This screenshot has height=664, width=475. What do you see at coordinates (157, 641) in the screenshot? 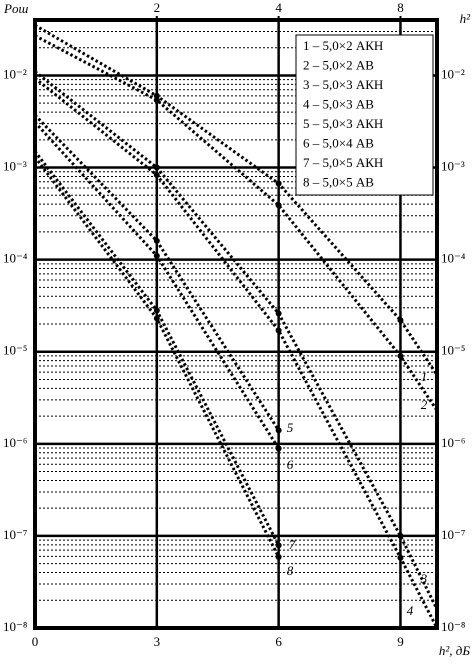
I see `x-tick-label: 3` at bounding box center [157, 641].